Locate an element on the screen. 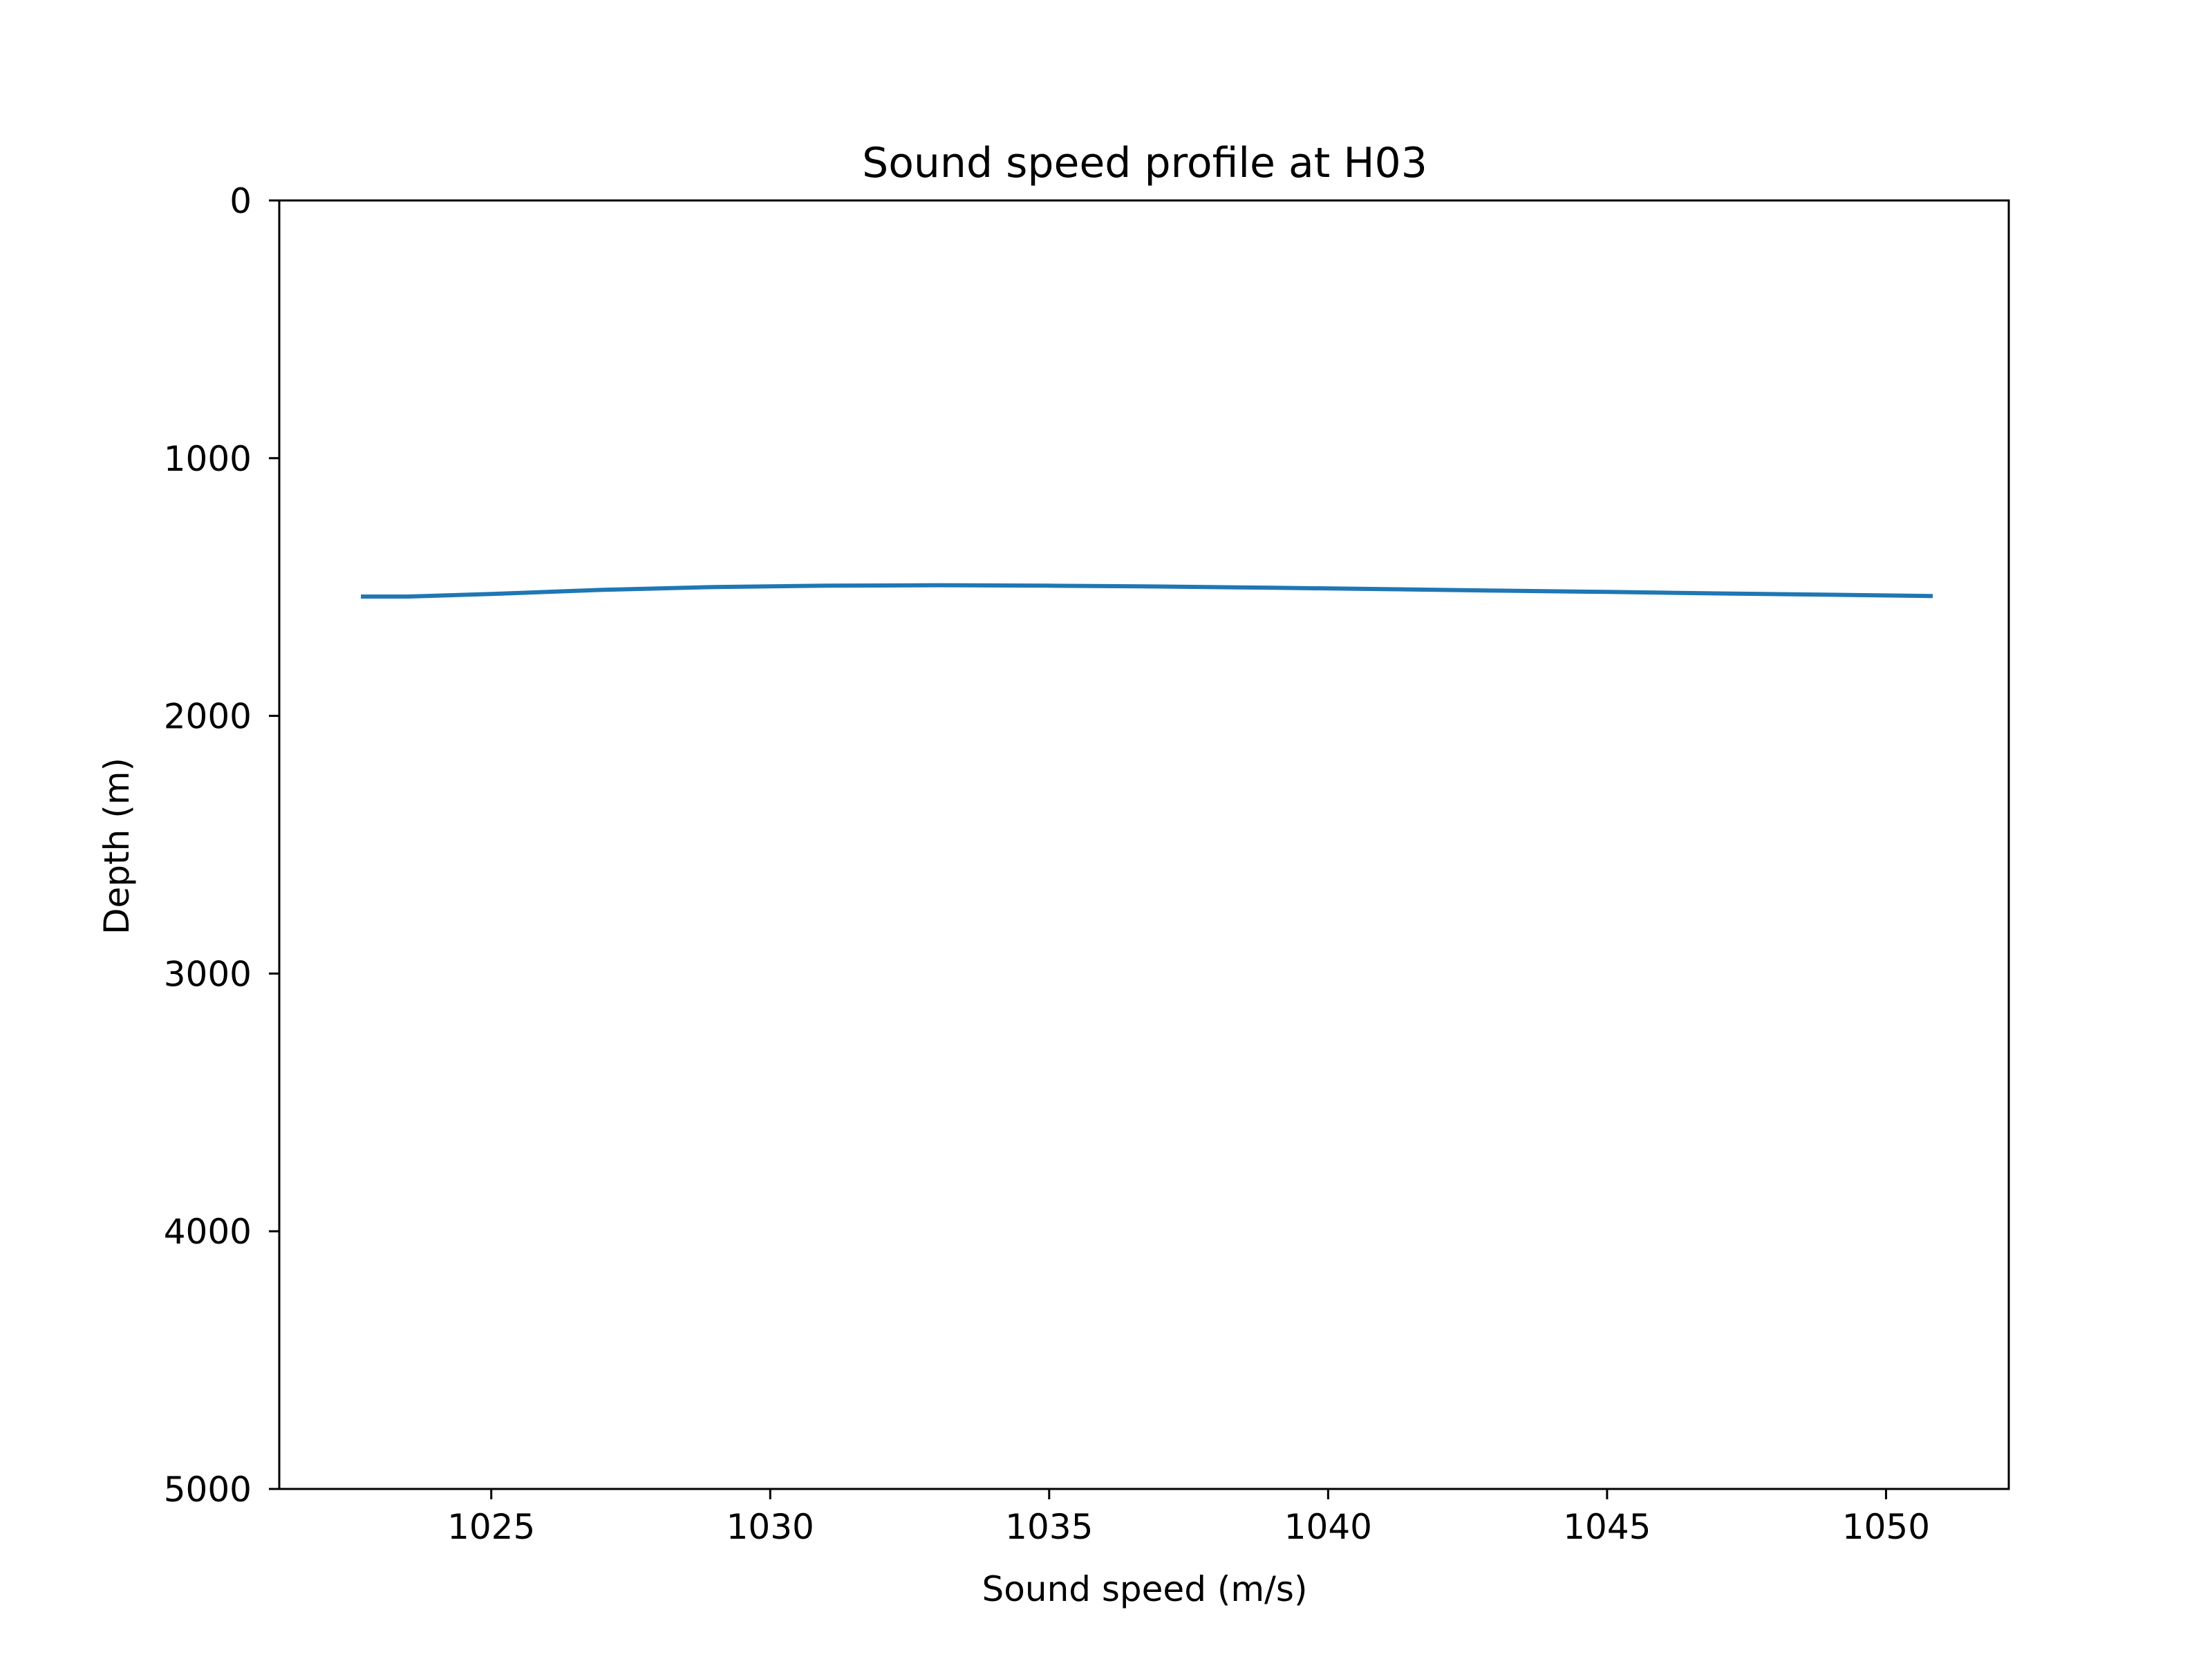  plot-area is located at coordinates (1147, 591).